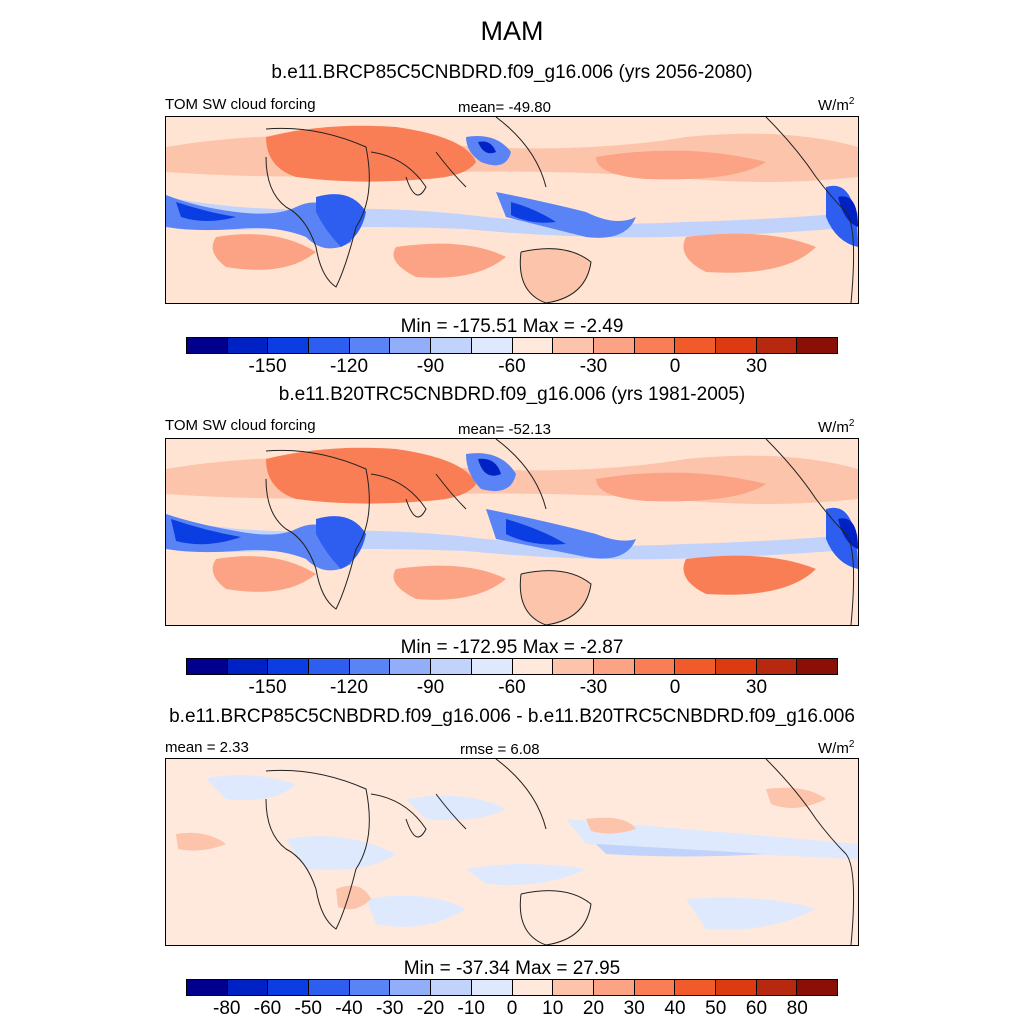 The height and width of the screenshot is (1024, 1024). What do you see at coordinates (836, 105) in the screenshot?
I see `panel1-units: W/m2` at bounding box center [836, 105].